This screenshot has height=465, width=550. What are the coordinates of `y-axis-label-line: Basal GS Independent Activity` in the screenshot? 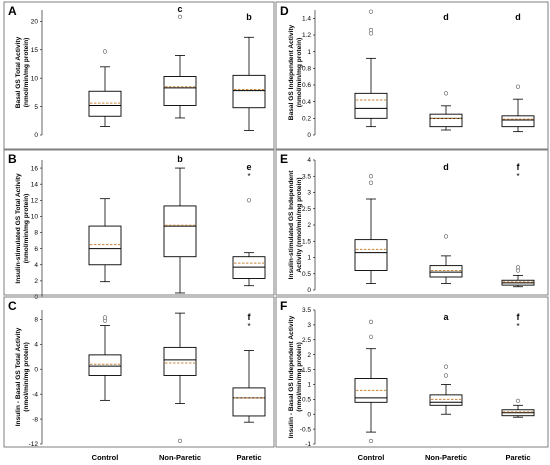 It's located at (291, 72).